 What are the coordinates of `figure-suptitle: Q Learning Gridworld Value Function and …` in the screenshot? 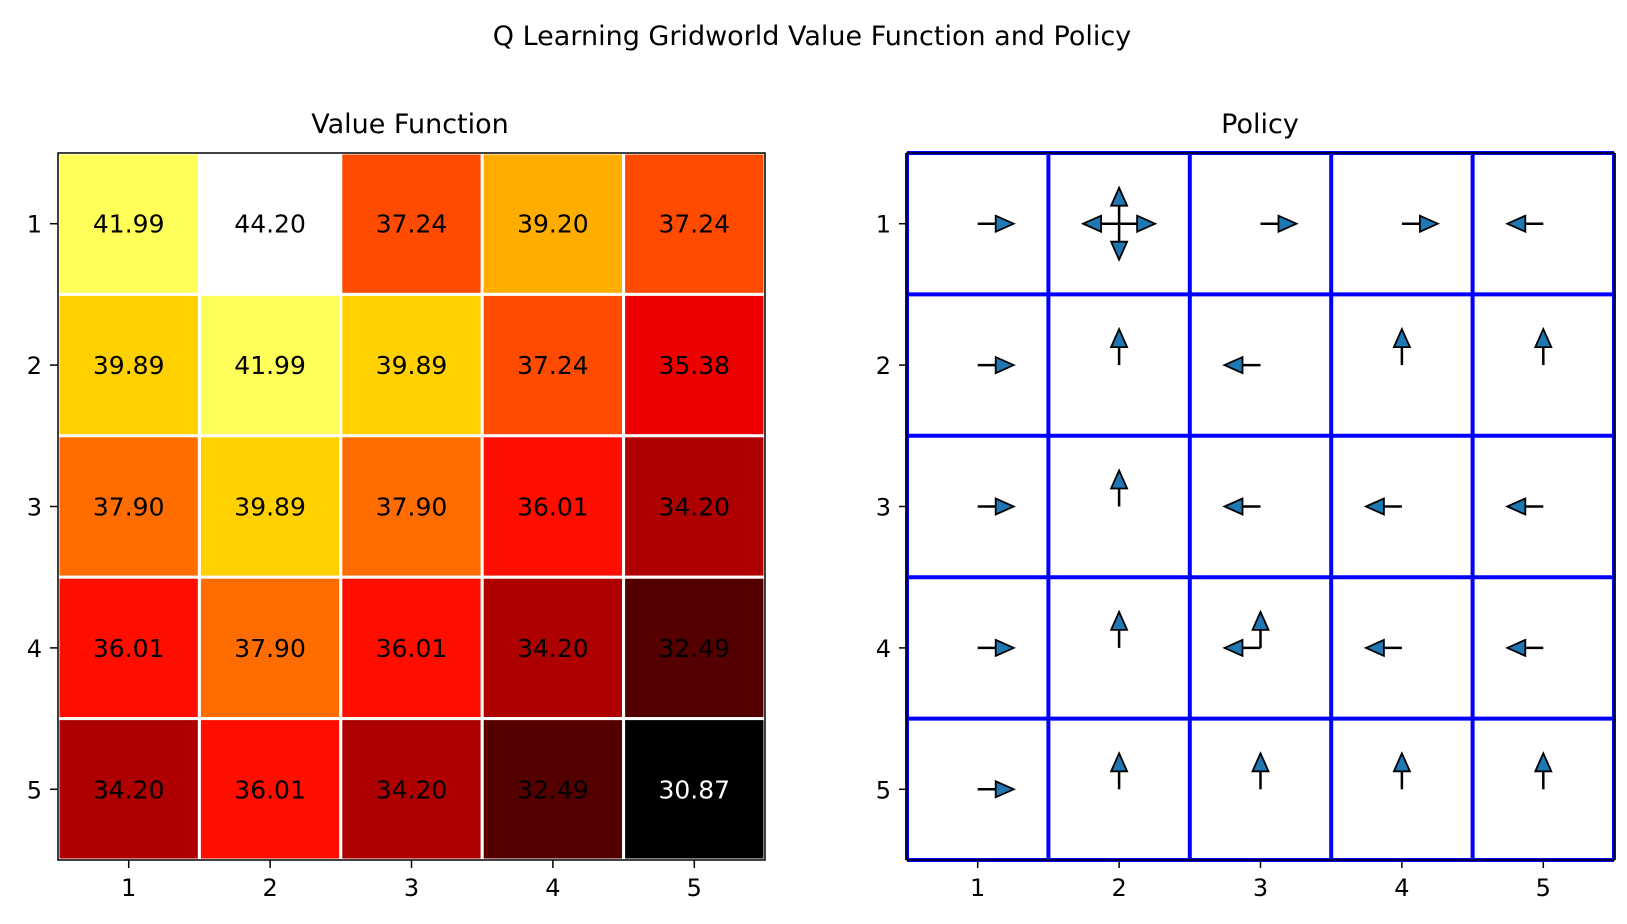 It's located at (812, 36).